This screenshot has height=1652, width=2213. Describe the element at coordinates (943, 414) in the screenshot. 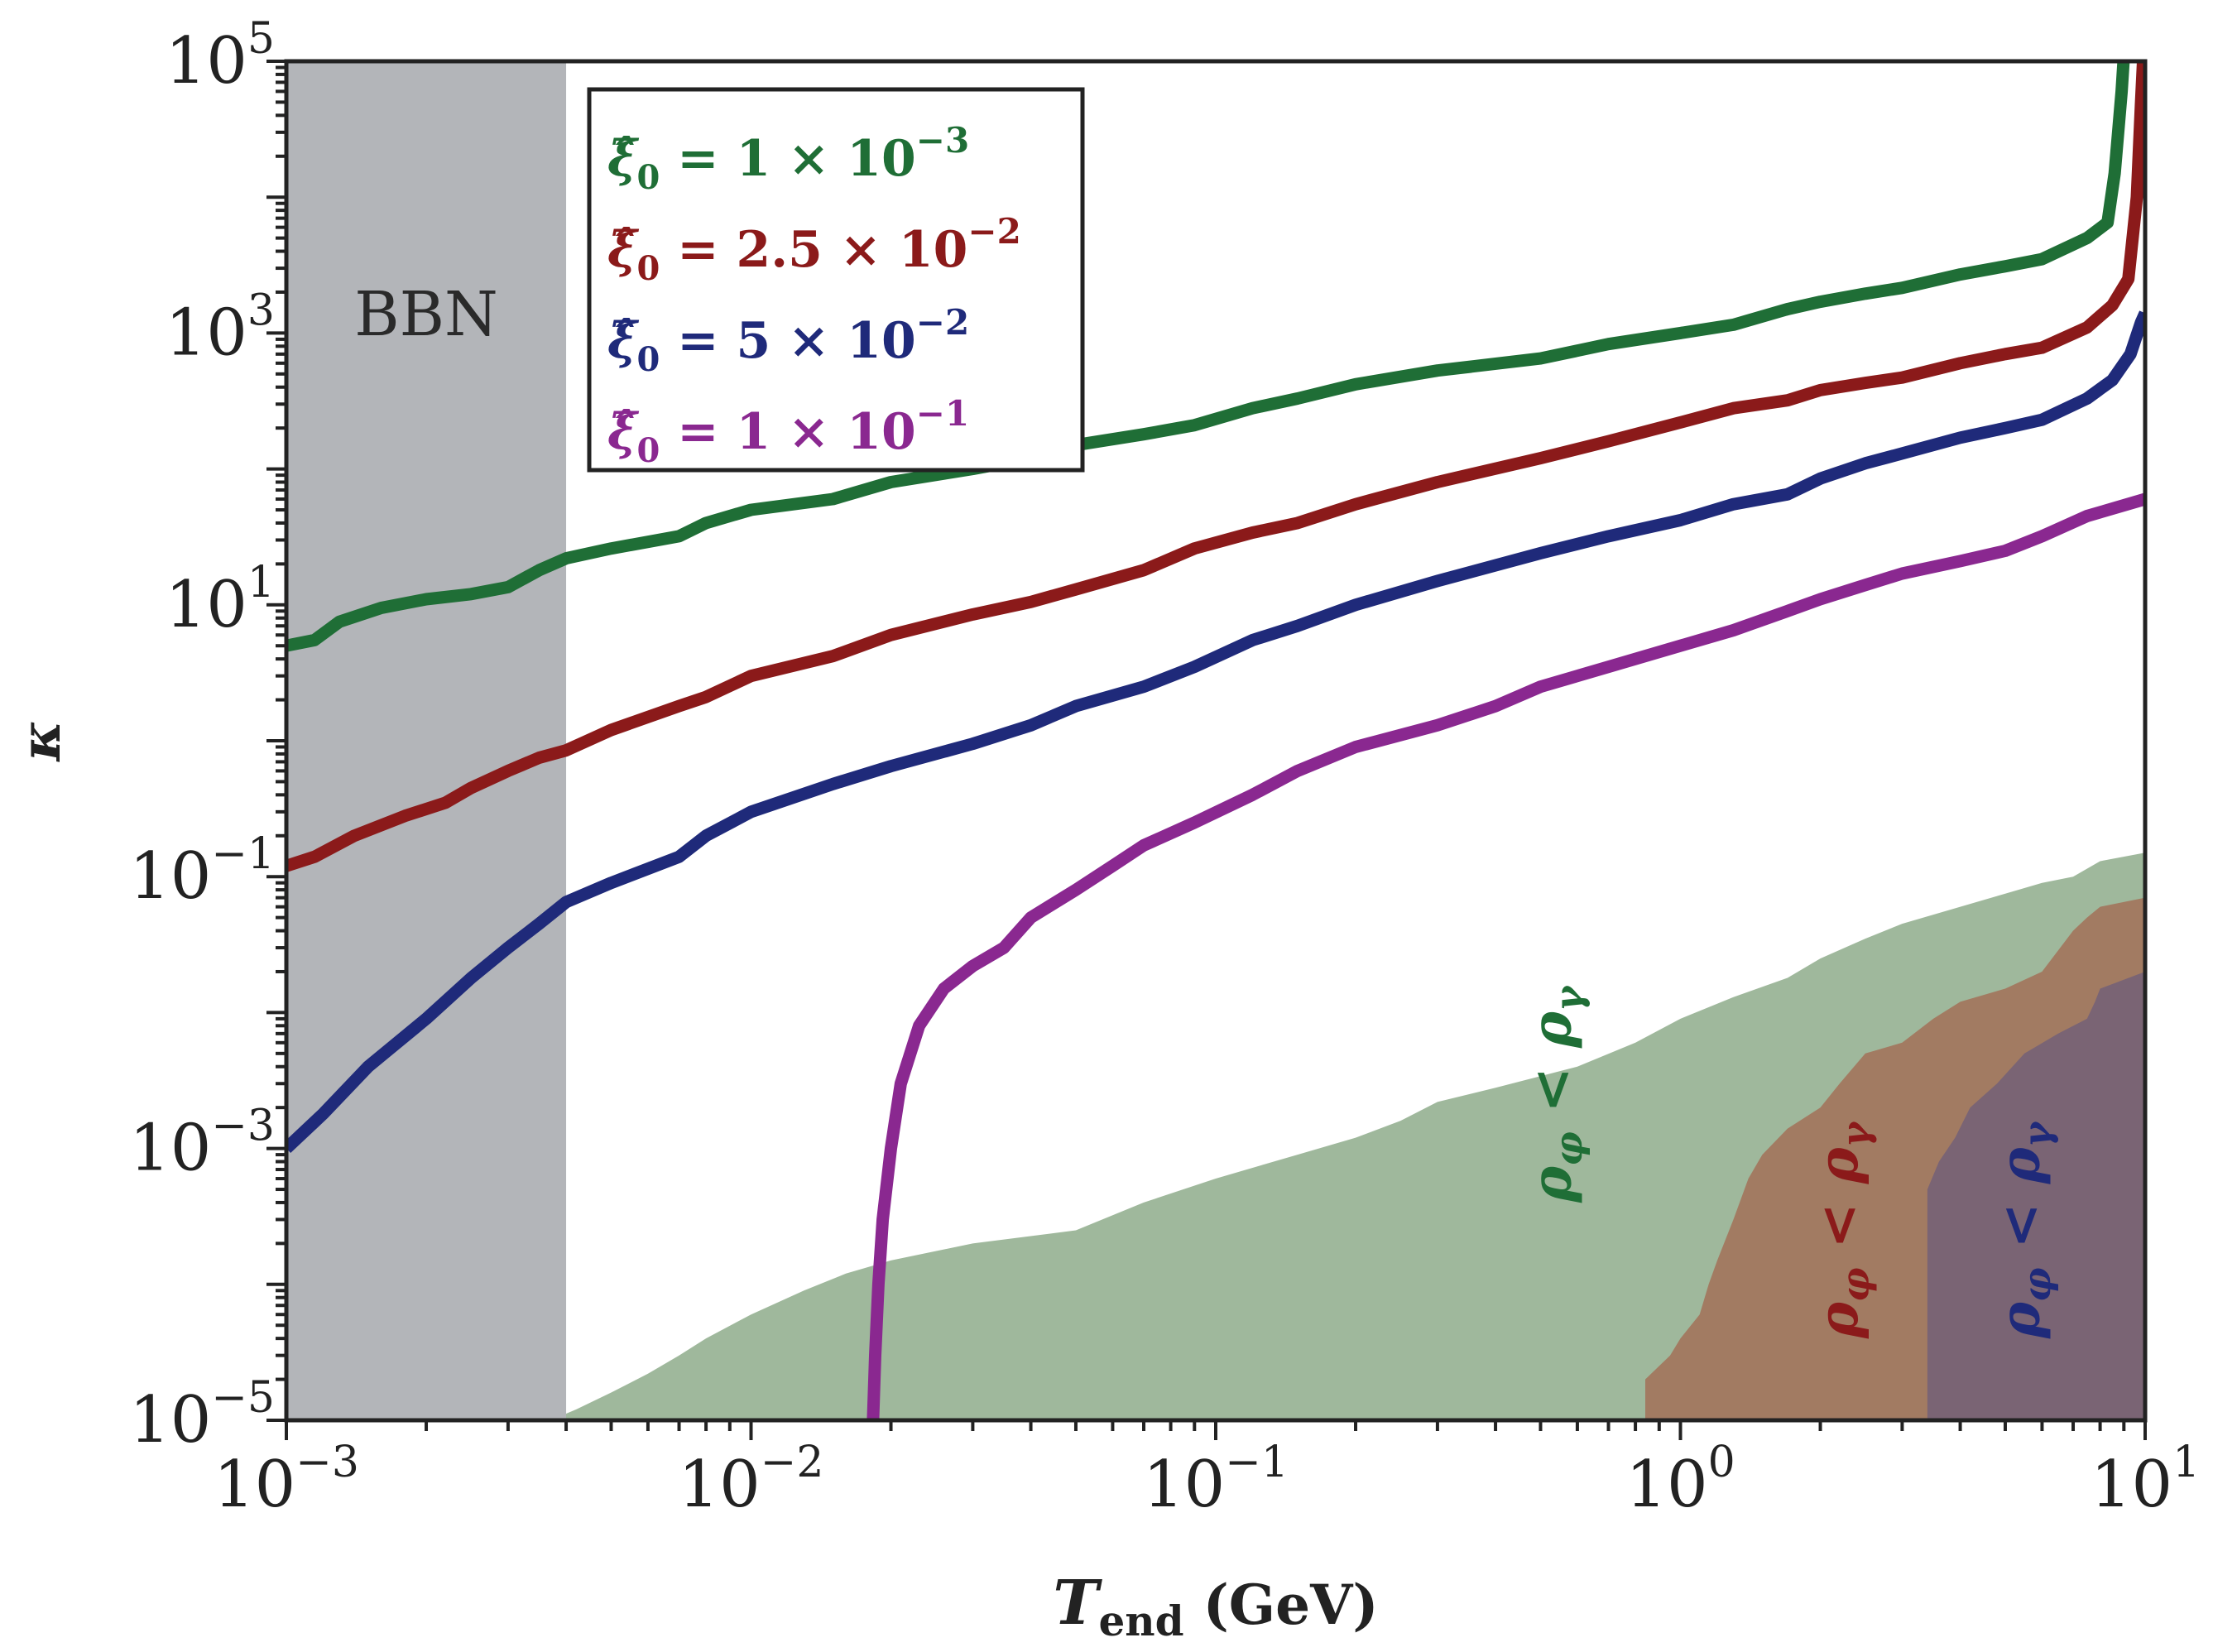

I see `legend-exp: −1` at that location.